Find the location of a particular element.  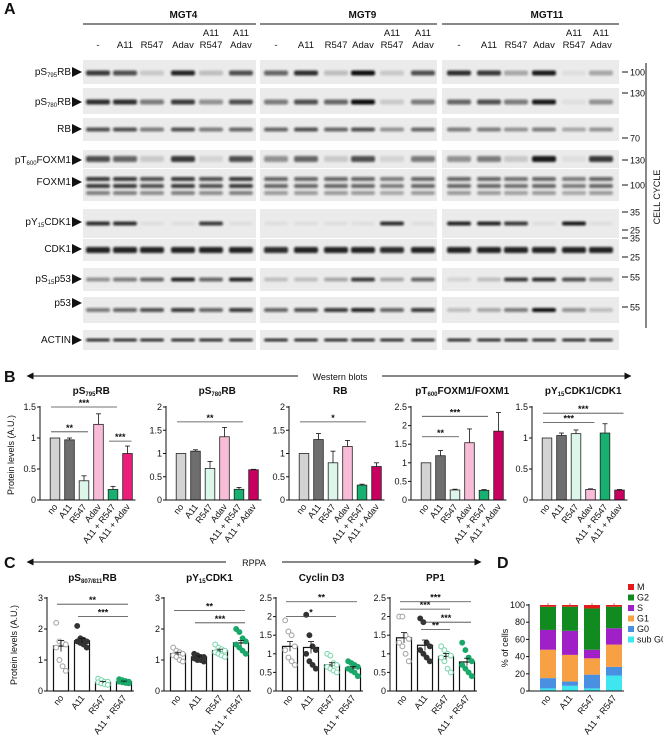

chart-title: Cyclin D3 is located at coordinates (322, 578).